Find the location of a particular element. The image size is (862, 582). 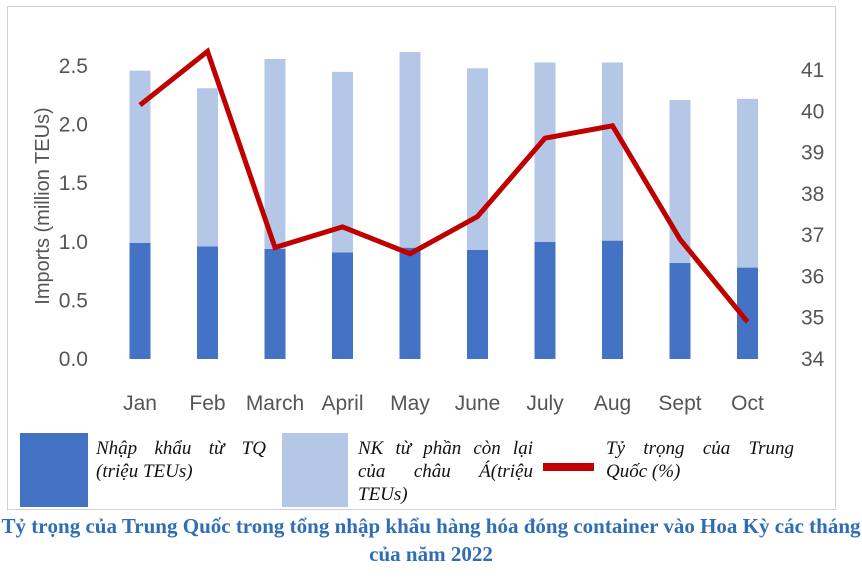

x-tick-label: Oct is located at coordinates (747, 403).